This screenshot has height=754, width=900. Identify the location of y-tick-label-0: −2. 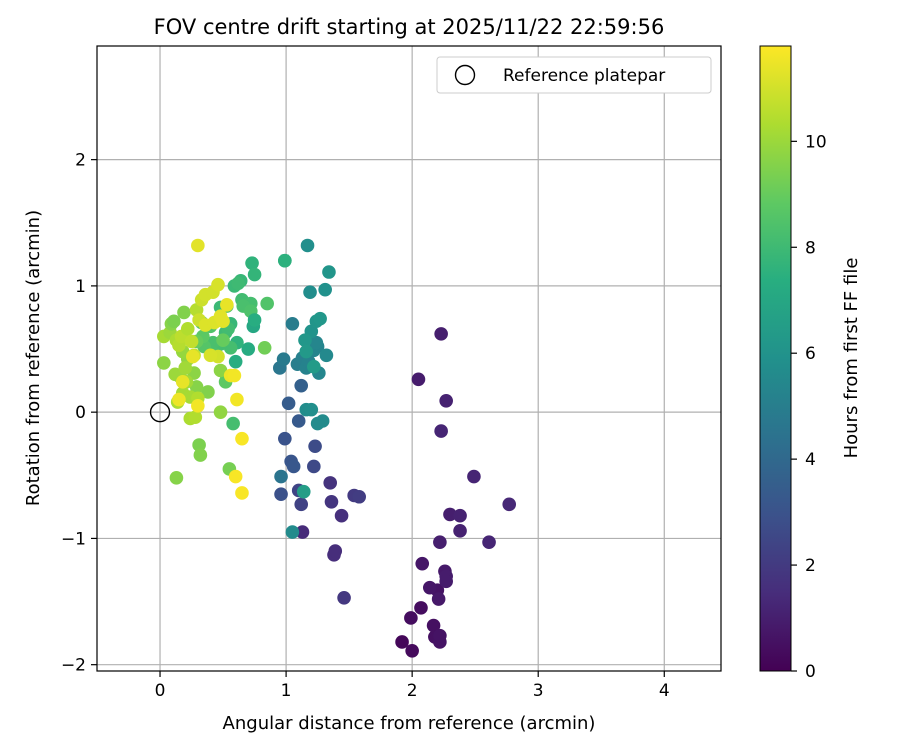
(73, 666).